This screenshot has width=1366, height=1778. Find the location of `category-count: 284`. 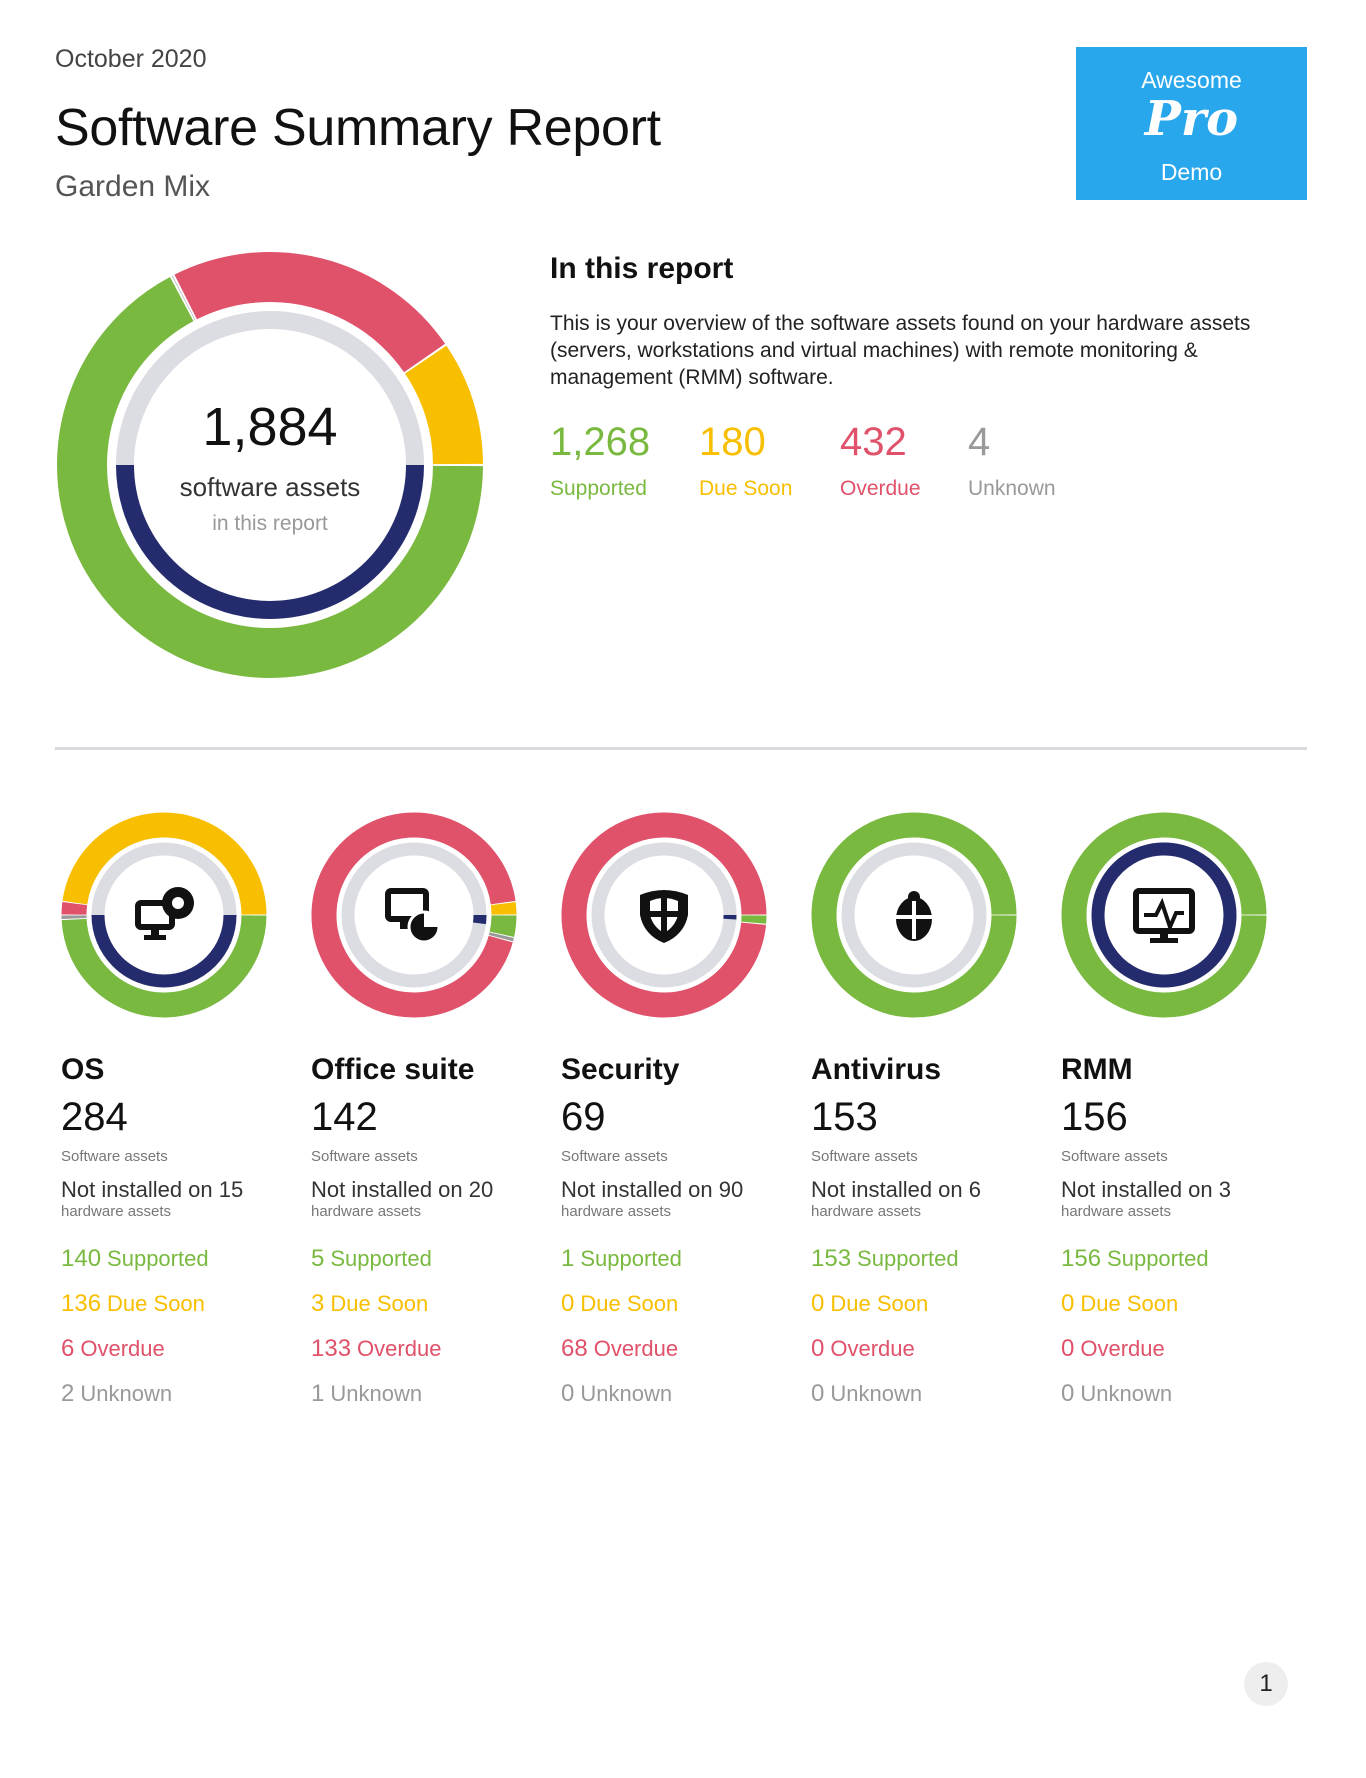

category-count: 284 is located at coordinates (94, 1117).